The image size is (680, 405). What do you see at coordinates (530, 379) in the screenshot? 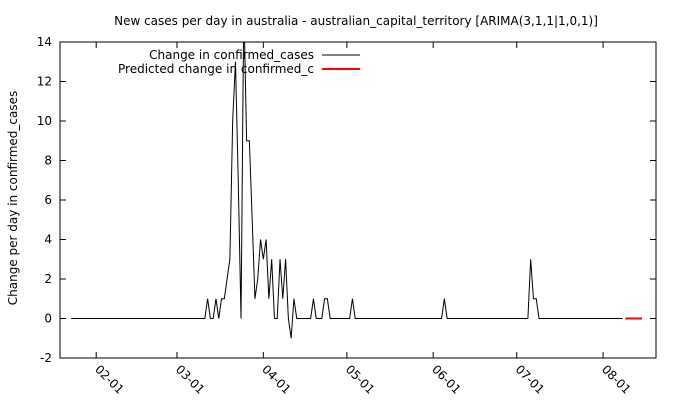
I see `x-tick-label: 07-01` at bounding box center [530, 379].